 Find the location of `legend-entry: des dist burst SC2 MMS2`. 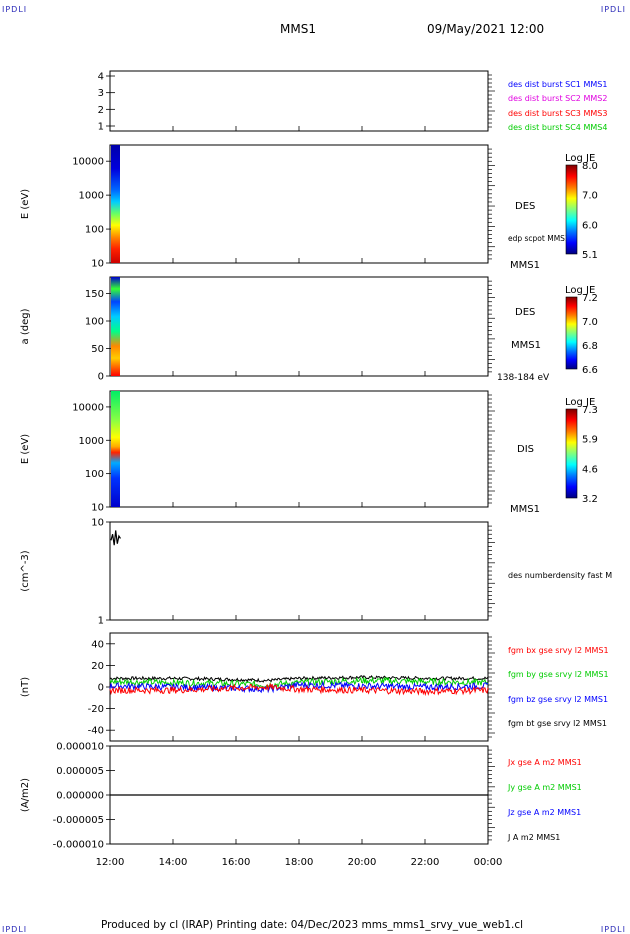

legend-entry: des dist burst SC2 MMS2 is located at coordinates (557, 98).